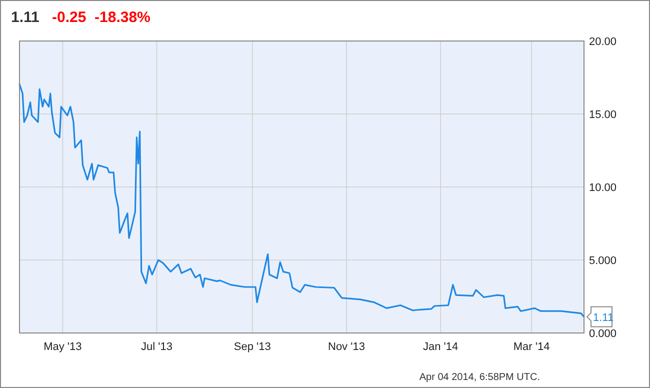 The image size is (650, 388). I want to click on y-tick-label: 20.00, so click(603, 42).